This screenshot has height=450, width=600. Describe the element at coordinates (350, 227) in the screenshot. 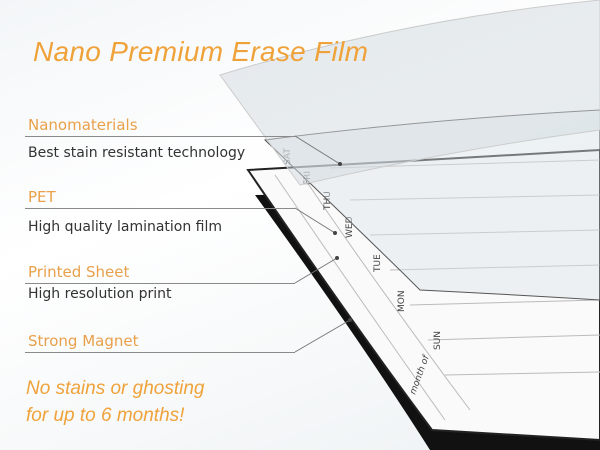

I see `day-label: WED` at that location.